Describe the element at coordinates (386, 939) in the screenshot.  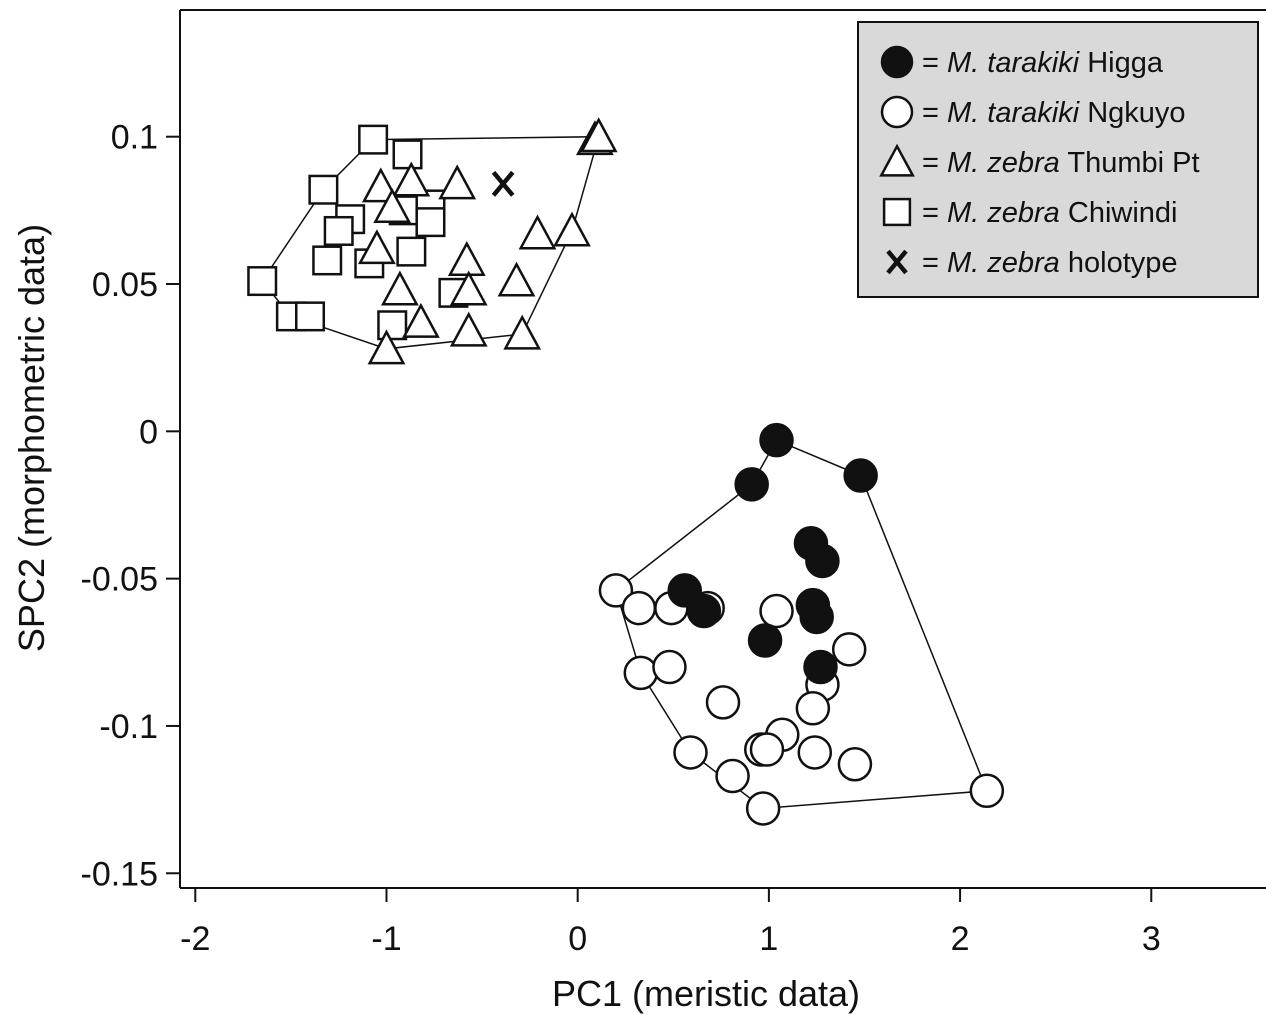
I see `x-tick-label: -1` at that location.